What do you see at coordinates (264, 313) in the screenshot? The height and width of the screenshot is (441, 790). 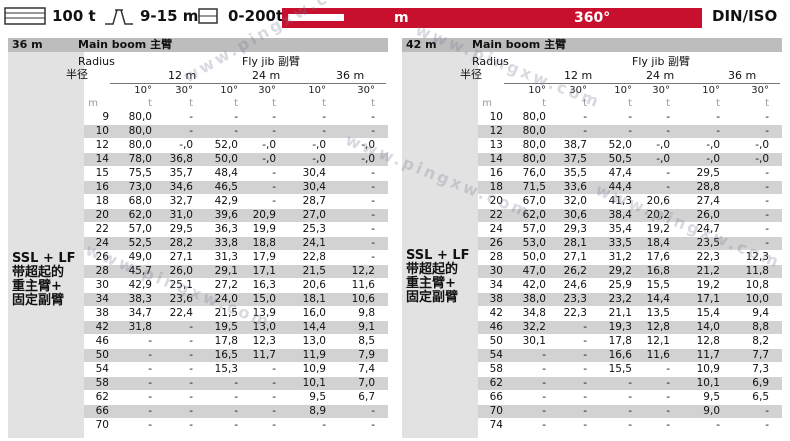 I see `load-cell: 13,9` at bounding box center [264, 313].